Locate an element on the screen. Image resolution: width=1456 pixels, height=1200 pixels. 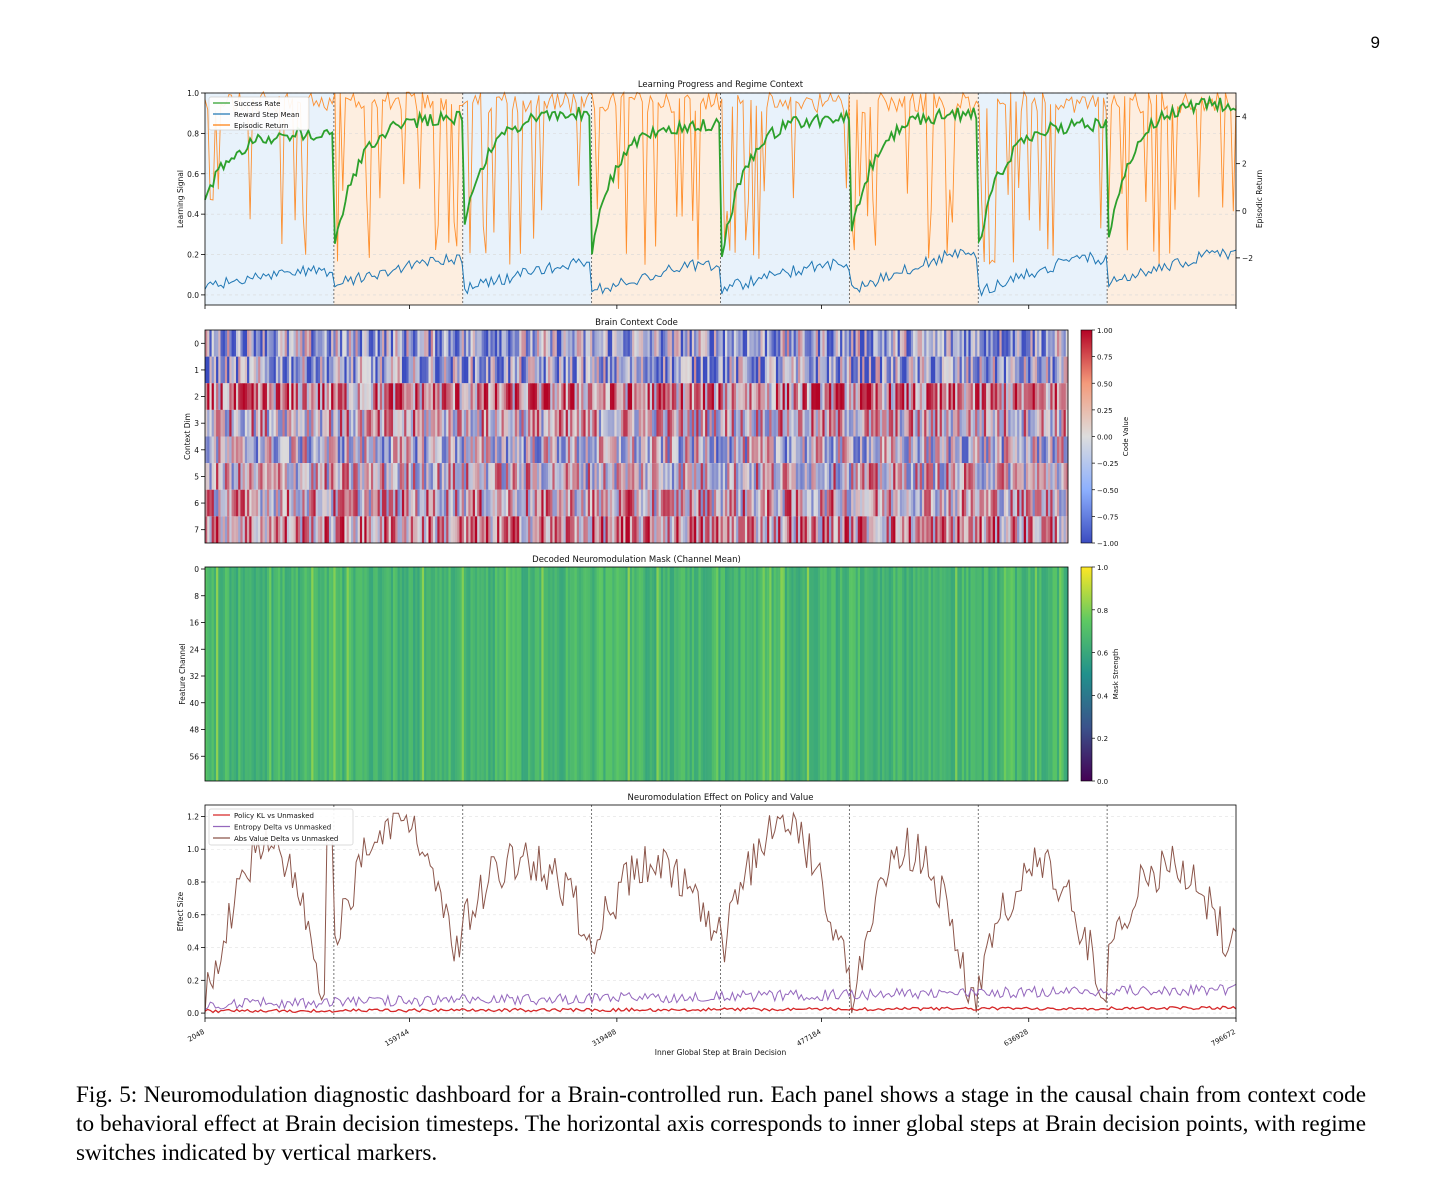
y-axis-label: Learning Signal is located at coordinates (180, 199).